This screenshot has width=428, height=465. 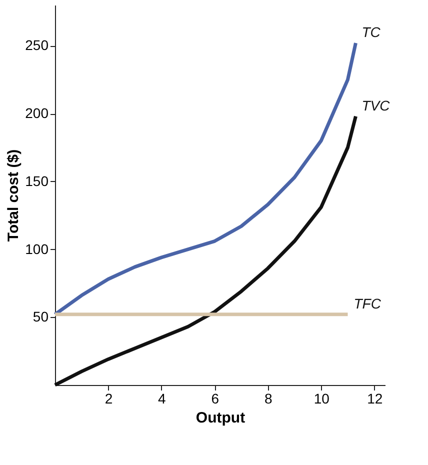 What do you see at coordinates (372, 32) in the screenshot?
I see `series-label: TC` at bounding box center [372, 32].